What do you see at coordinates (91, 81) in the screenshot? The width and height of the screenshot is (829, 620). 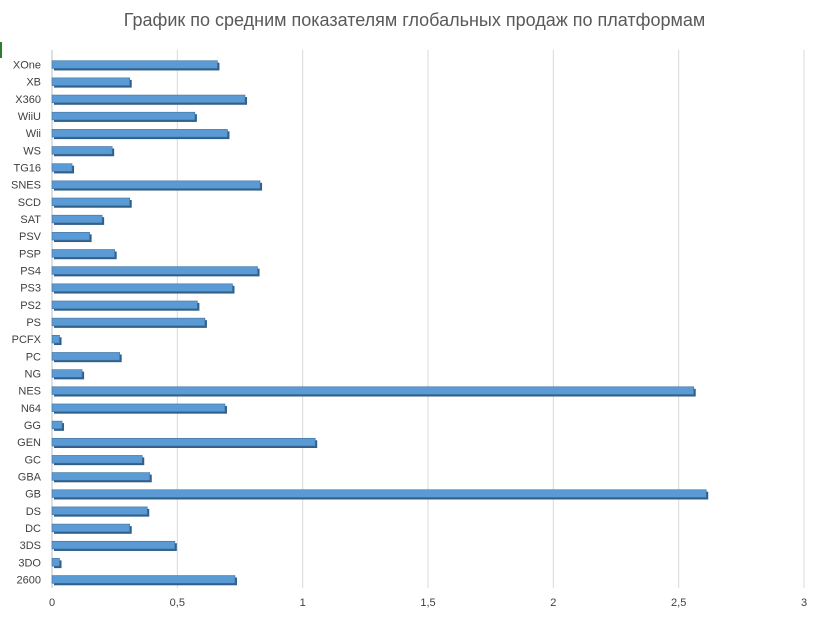 I see `bar-xb` at bounding box center [91, 81].